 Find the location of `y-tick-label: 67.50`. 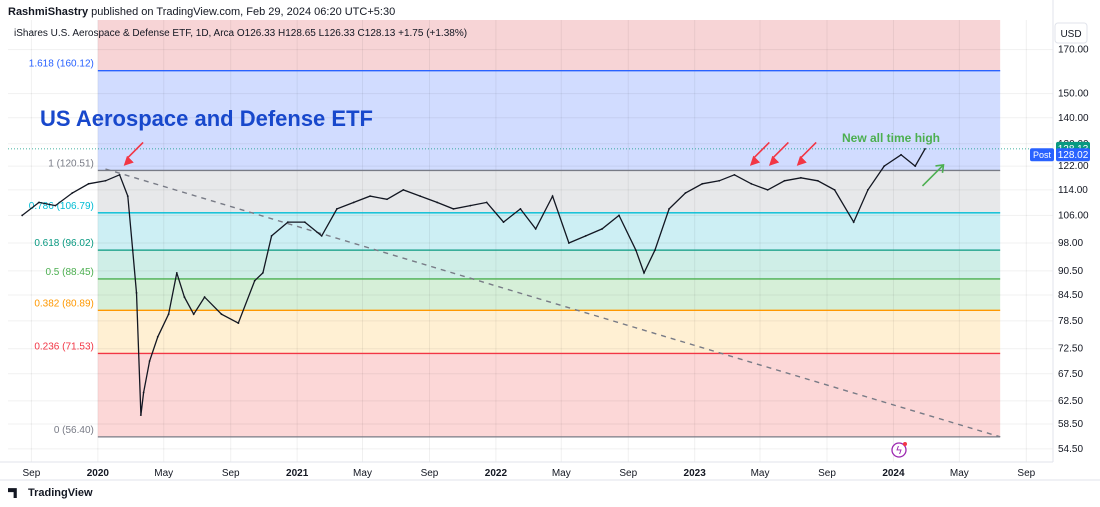

y-tick-label: 67.50 is located at coordinates (1070, 374).